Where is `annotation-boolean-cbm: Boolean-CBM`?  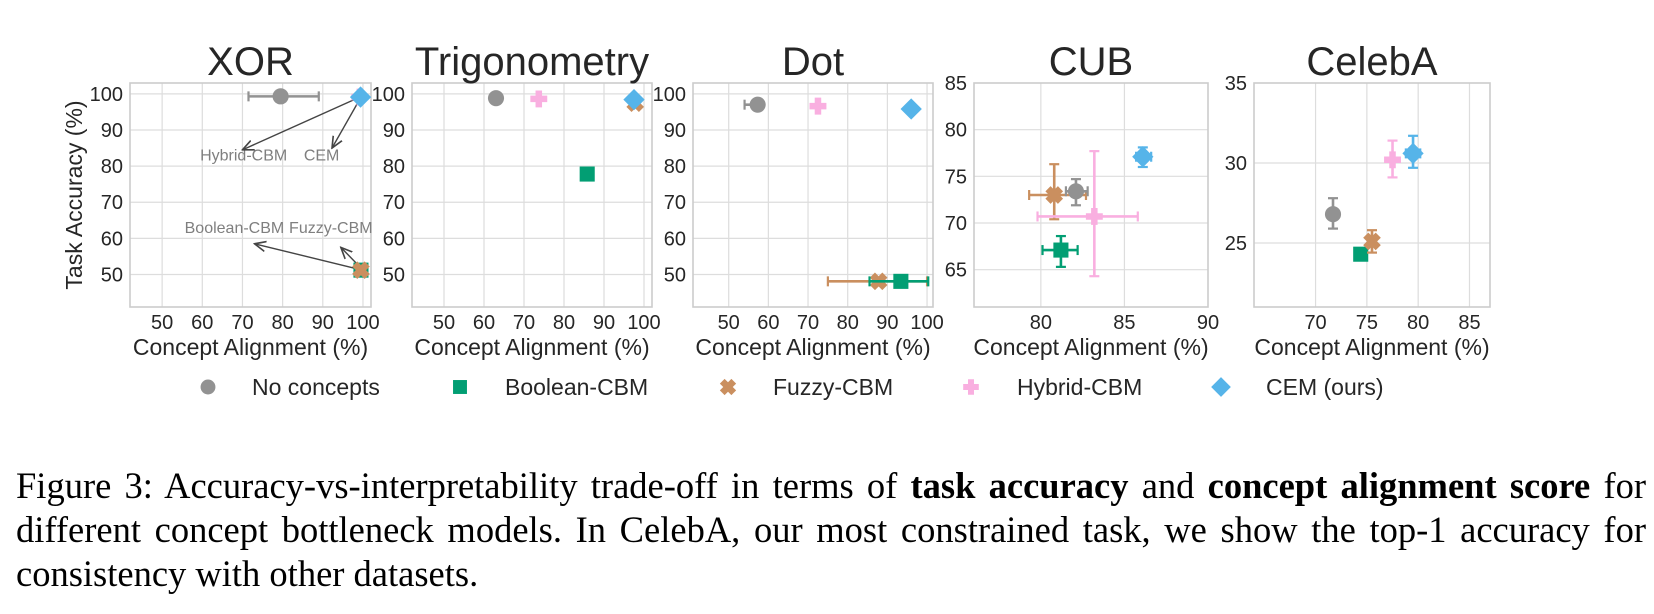
annotation-boolean-cbm: Boolean-CBM is located at coordinates (235, 228).